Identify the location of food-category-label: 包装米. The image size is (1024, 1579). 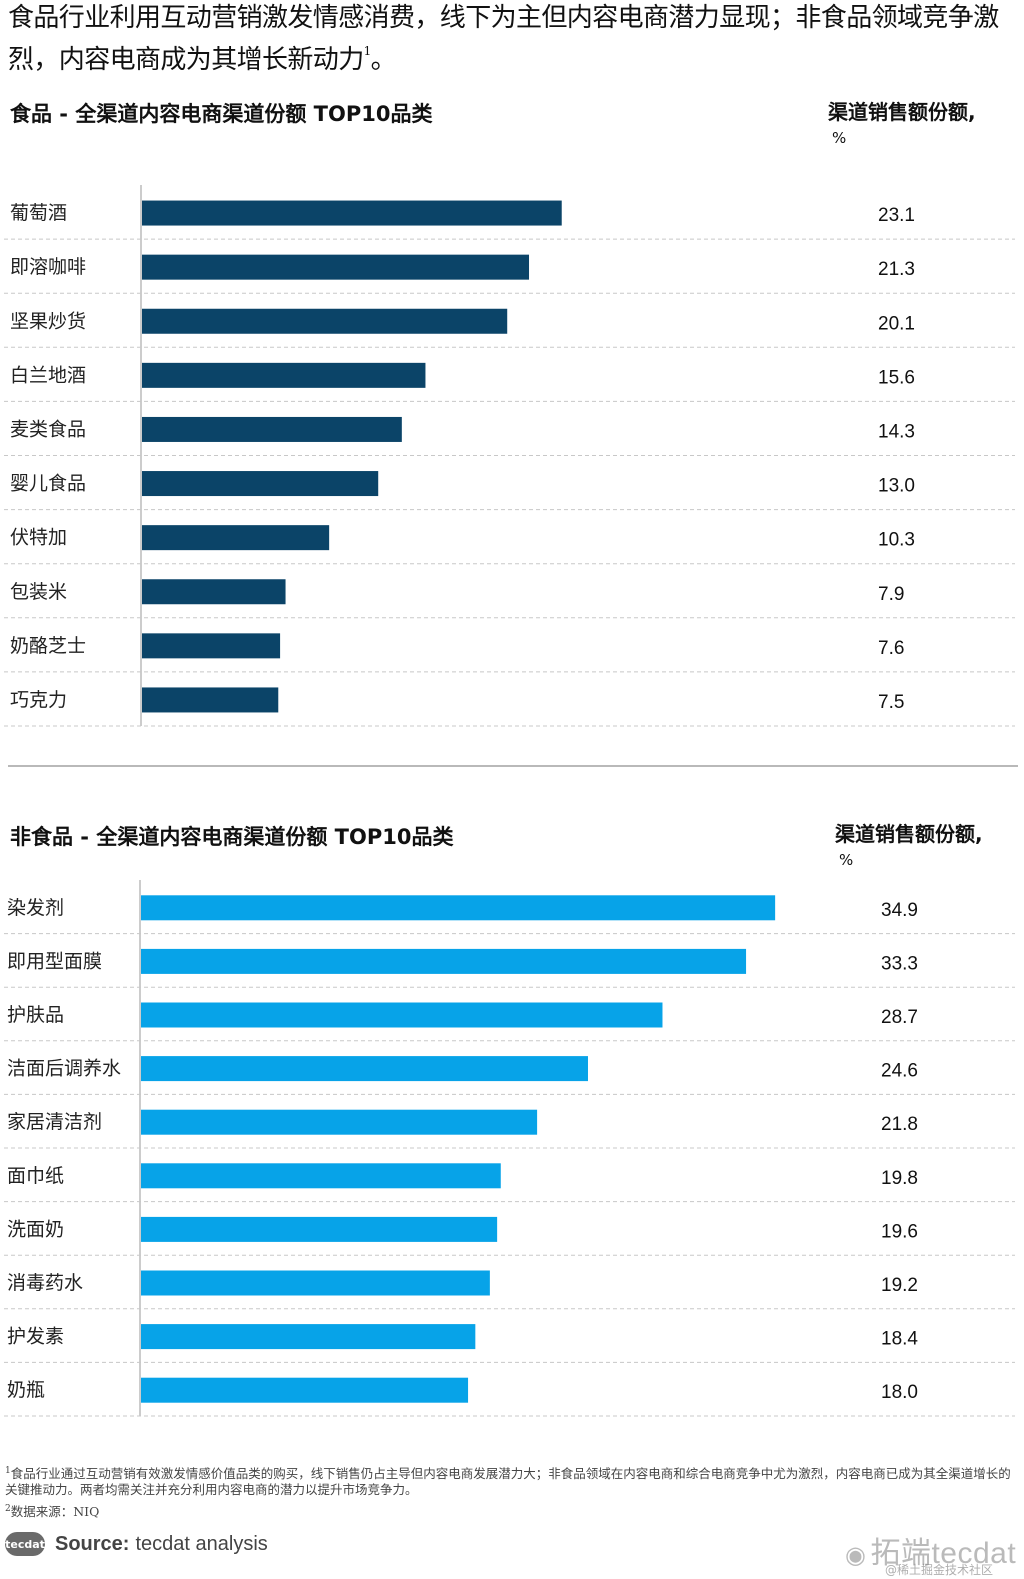
(38, 592).